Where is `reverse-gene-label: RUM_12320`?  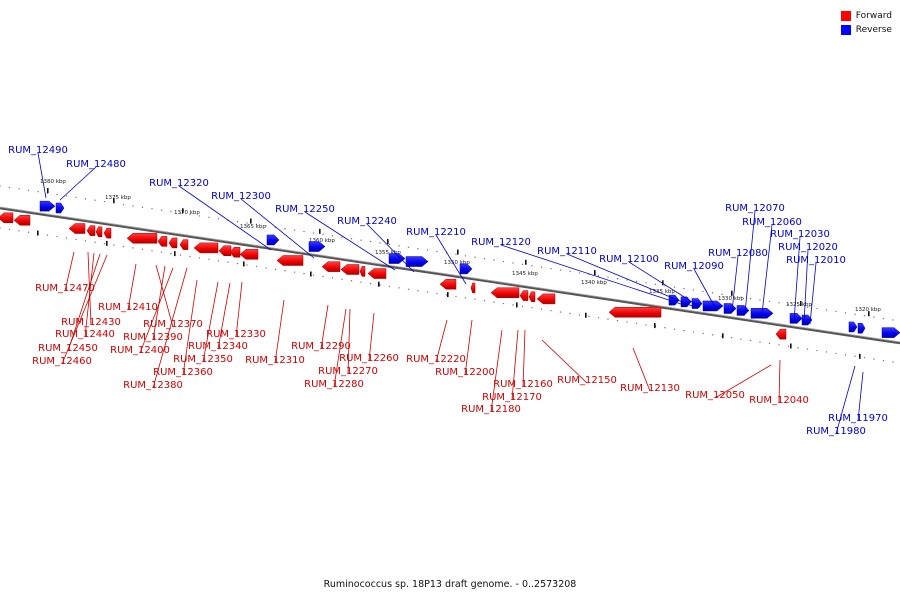 reverse-gene-label: RUM_12320 is located at coordinates (179, 183).